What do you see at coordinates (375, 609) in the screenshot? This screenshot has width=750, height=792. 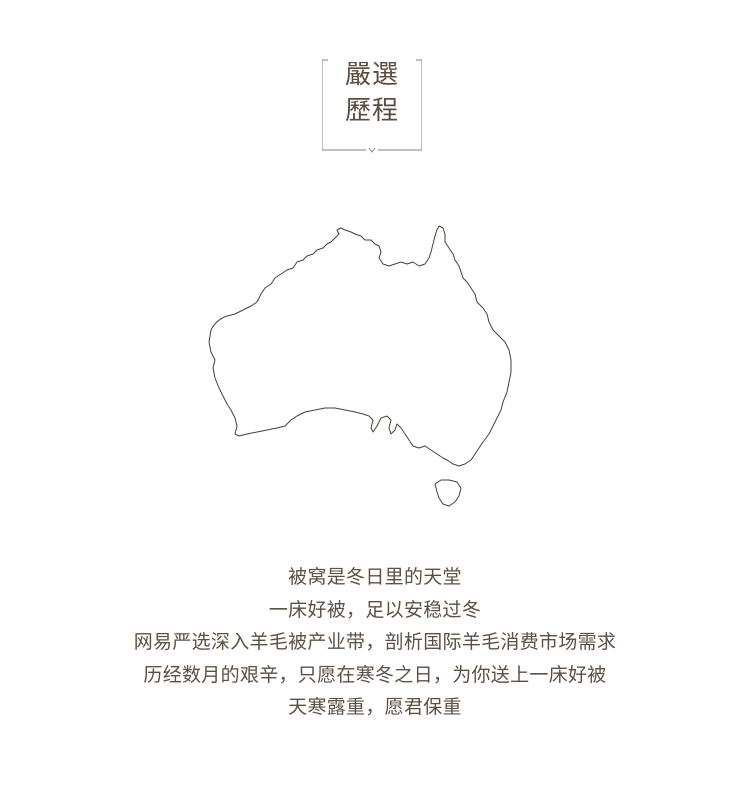 I see `copy-line-2: 一床好被，足以安稳过冬` at bounding box center [375, 609].